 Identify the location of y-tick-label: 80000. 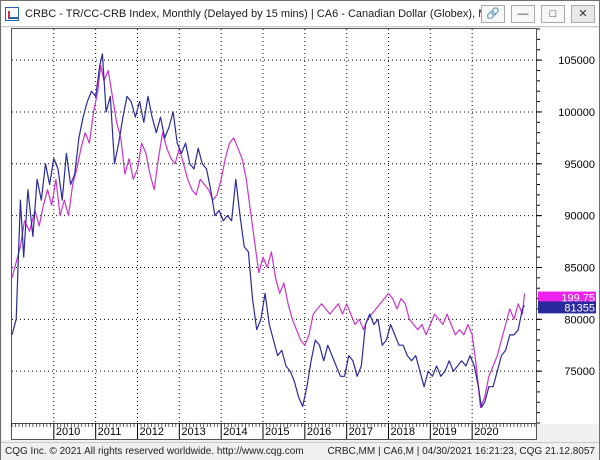
(579, 320).